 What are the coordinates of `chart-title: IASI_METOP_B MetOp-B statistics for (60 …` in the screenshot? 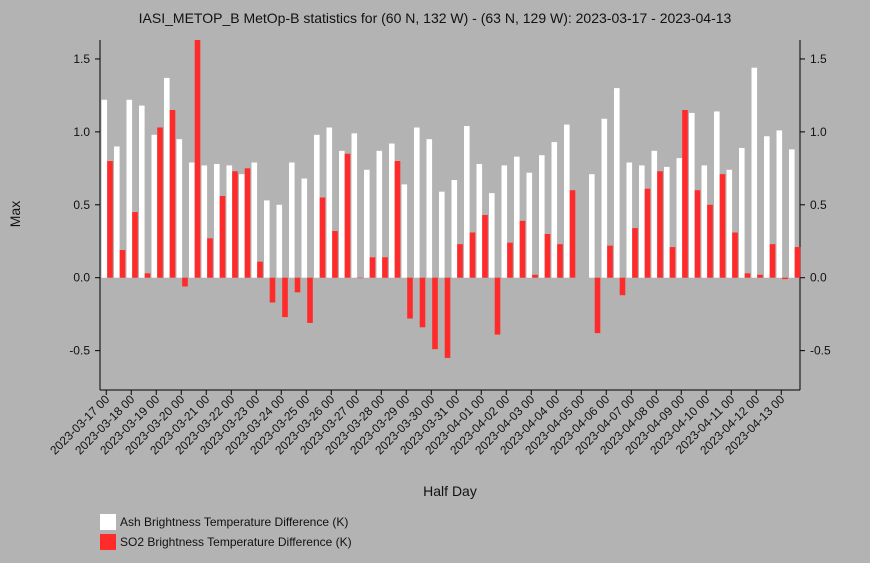 It's located at (435, 18).